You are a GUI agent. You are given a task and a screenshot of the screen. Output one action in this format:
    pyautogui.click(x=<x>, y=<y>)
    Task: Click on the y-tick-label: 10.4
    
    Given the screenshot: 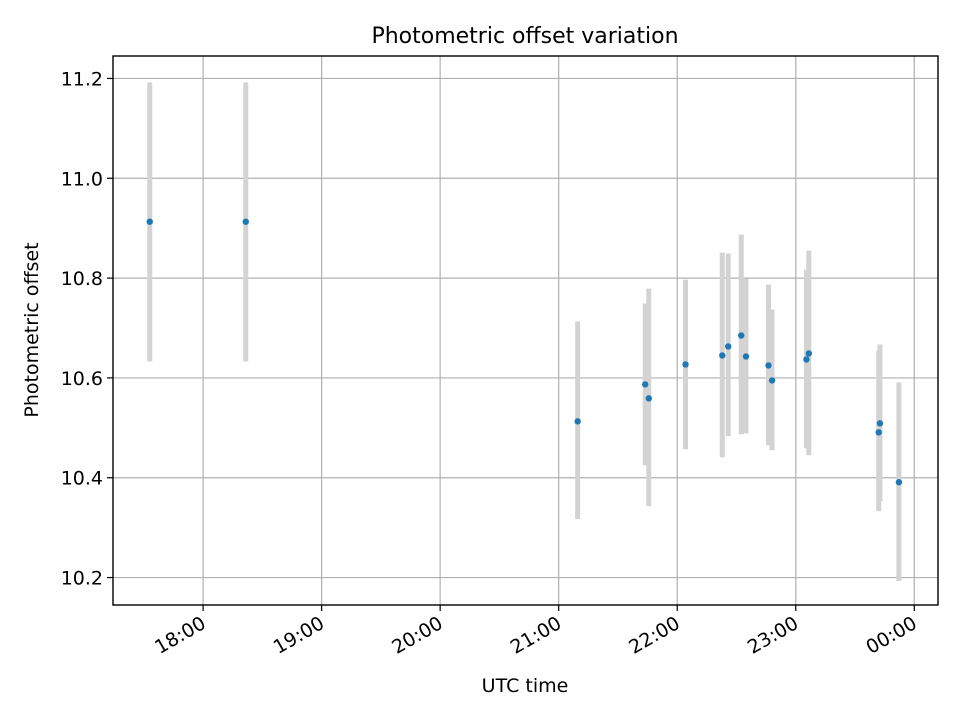 What is the action you would take?
    pyautogui.click(x=82, y=479)
    